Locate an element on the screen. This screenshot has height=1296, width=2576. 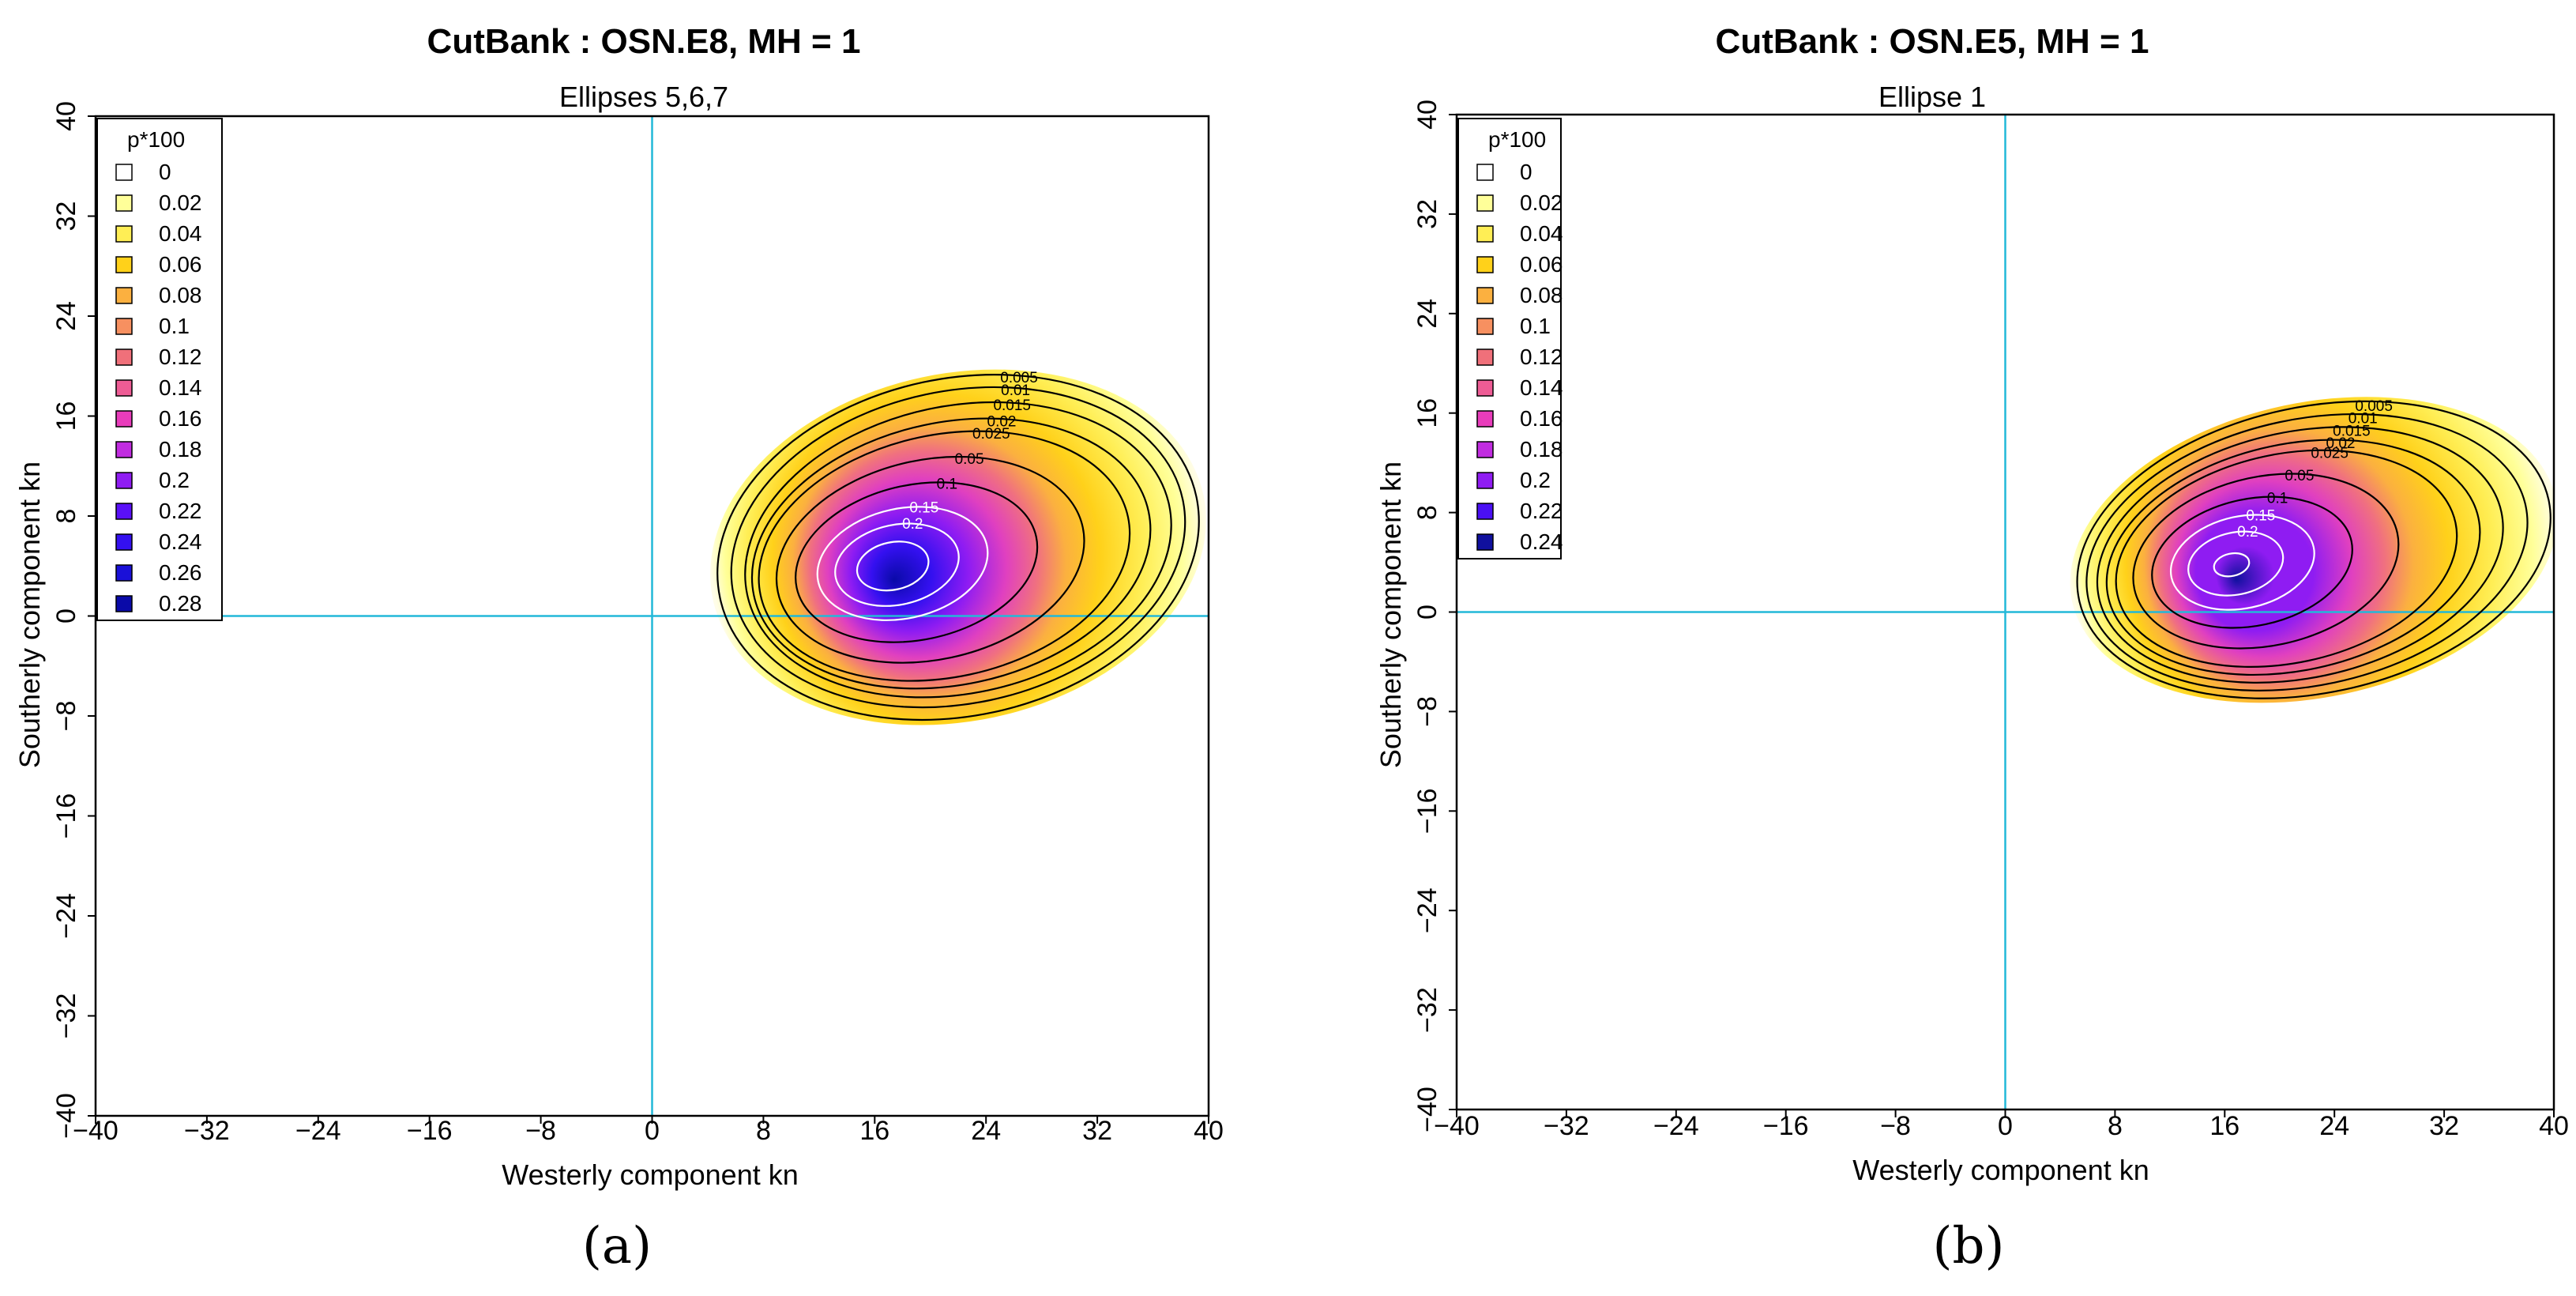
panel-label: (b) is located at coordinates (1969, 1246).